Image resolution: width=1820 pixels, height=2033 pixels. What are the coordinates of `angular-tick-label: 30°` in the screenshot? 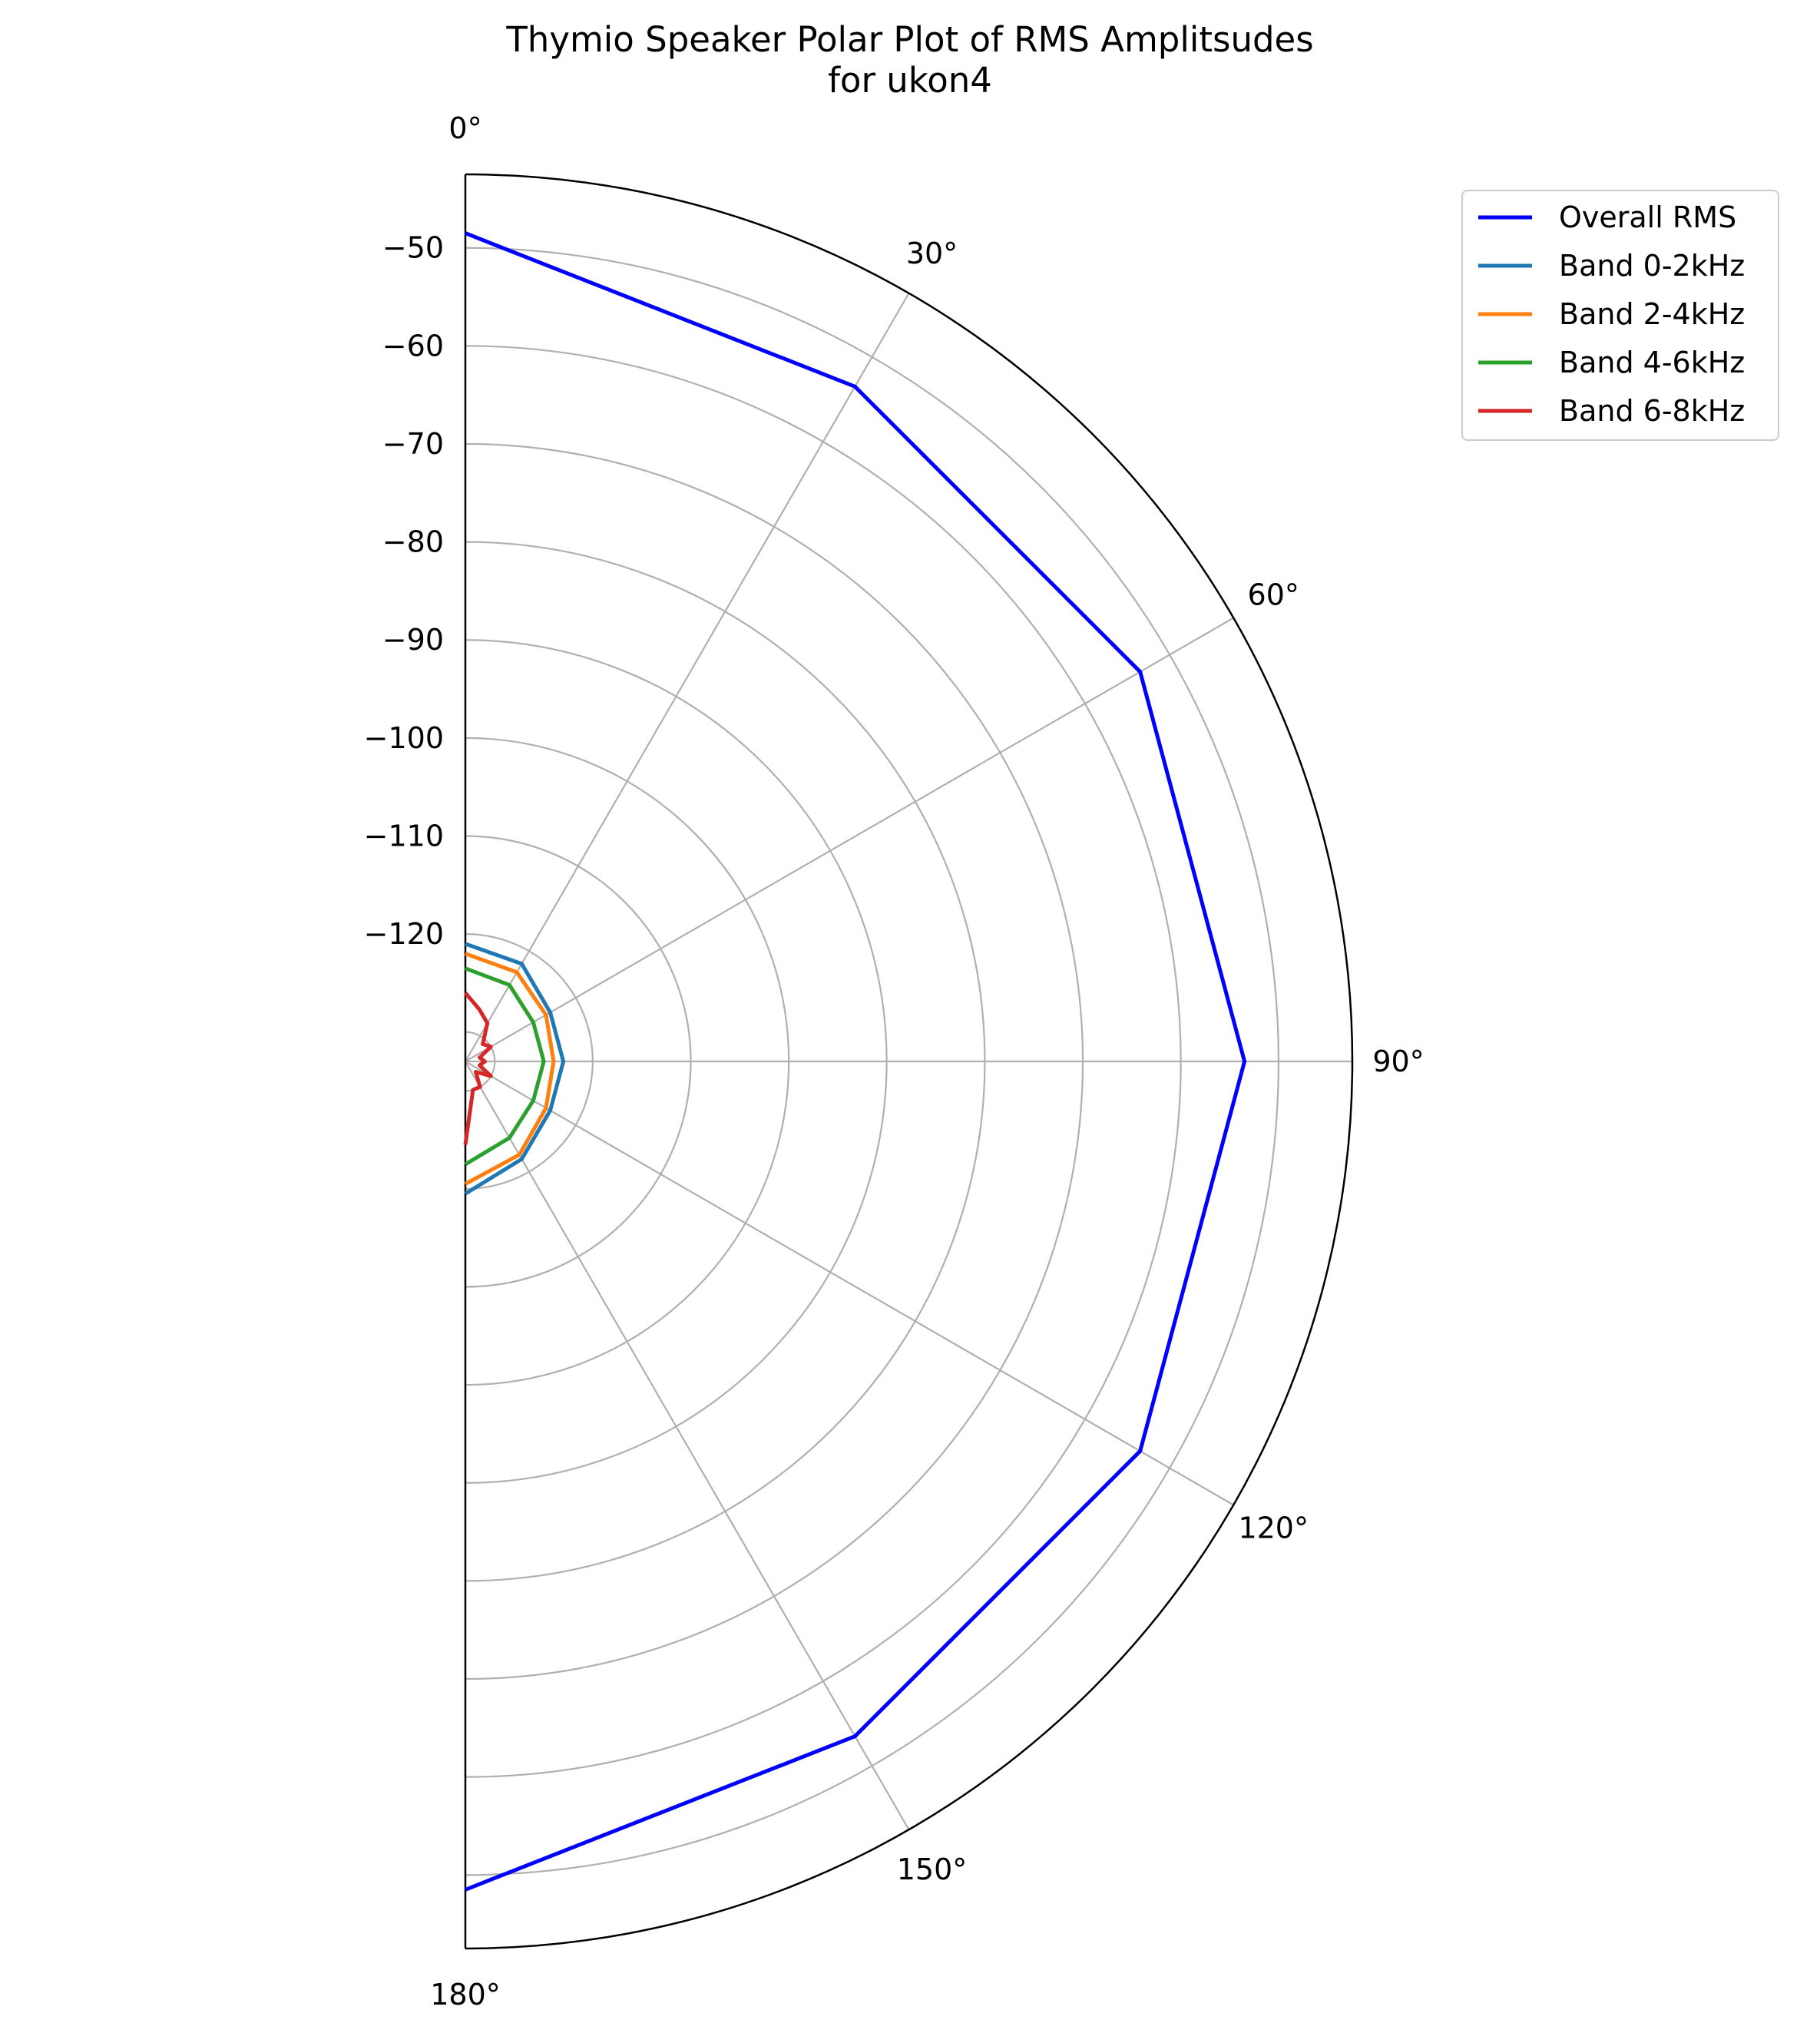 It's located at (932, 254).